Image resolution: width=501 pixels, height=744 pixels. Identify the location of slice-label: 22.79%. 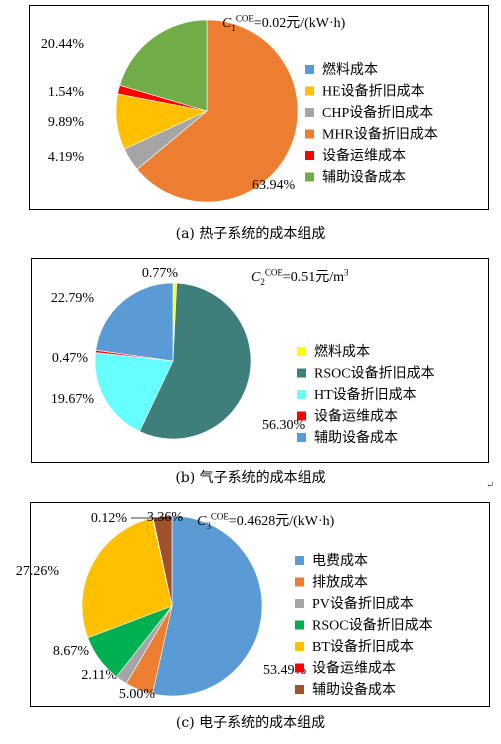
(73, 298).